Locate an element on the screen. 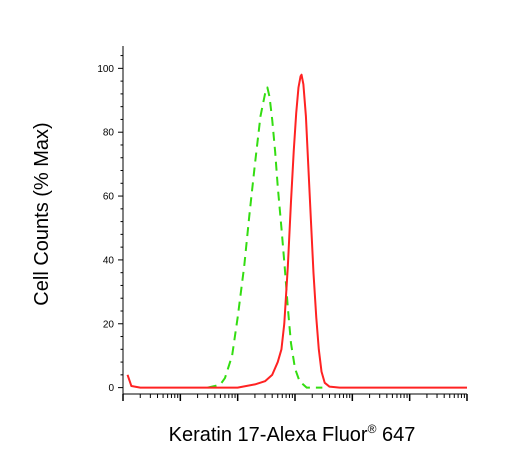 The height and width of the screenshot is (462, 515). y-tick-label: 60 is located at coordinates (109, 197).